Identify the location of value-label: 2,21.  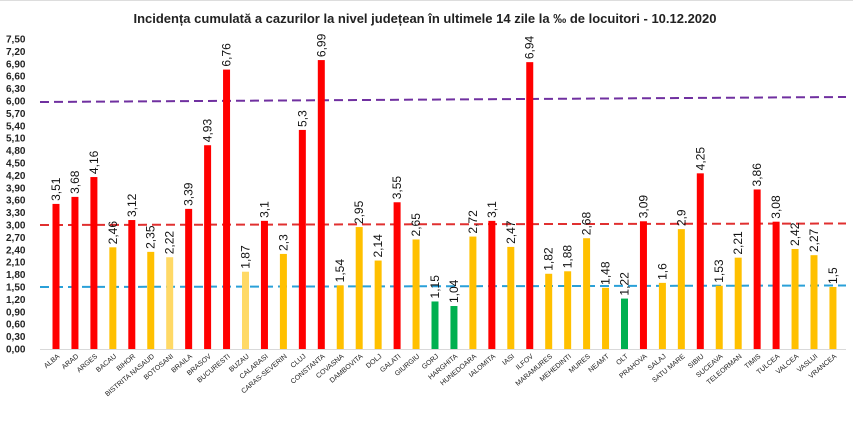
(738, 243).